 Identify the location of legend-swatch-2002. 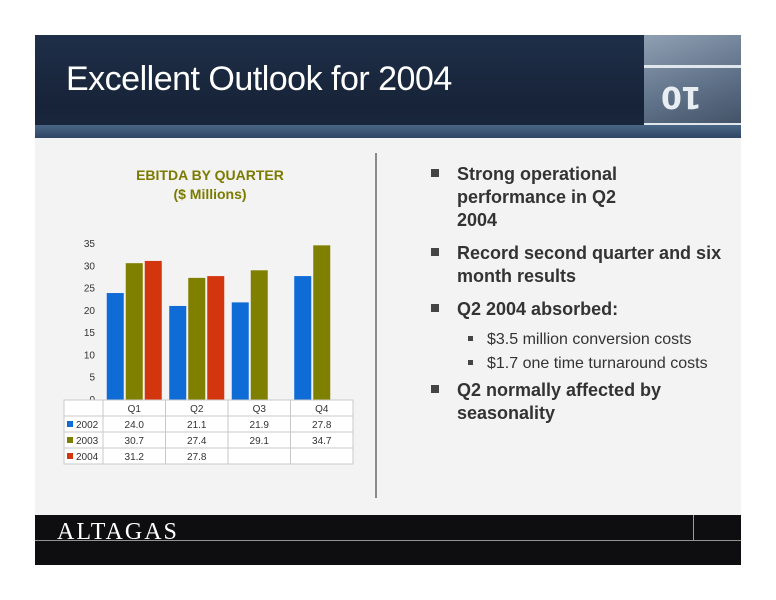
(70, 424).